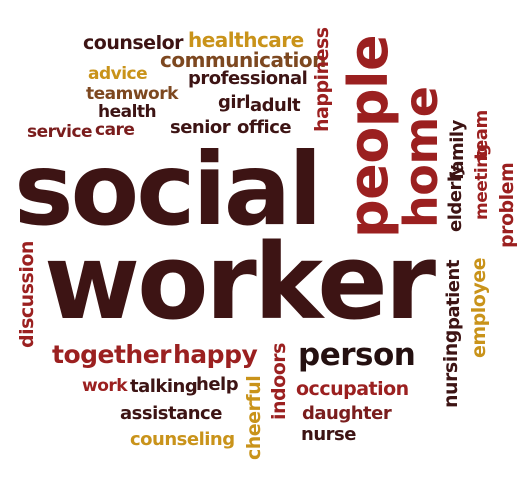 This screenshot has height=480, width=529. I want to click on word-office: office, so click(264, 127).